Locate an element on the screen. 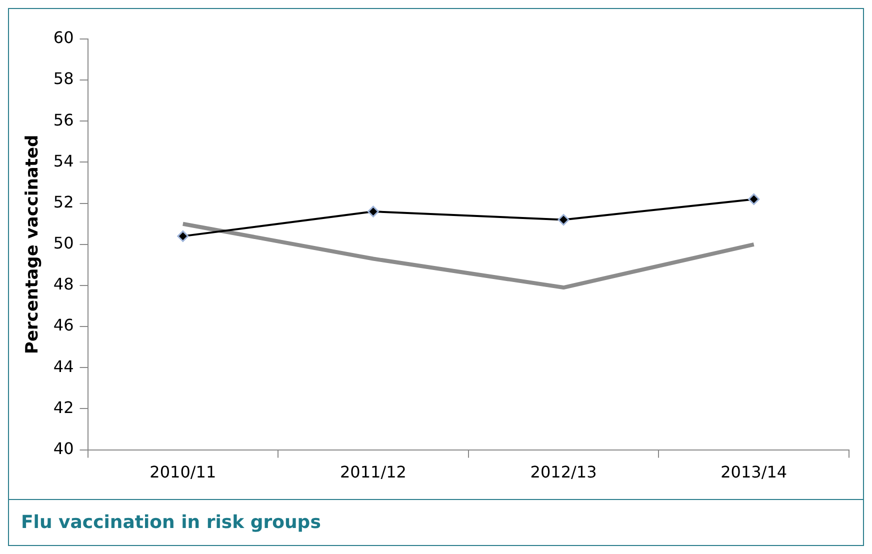 Image resolution: width=872 pixels, height=554 pixels. y-tick-label: 46 is located at coordinates (63, 325).